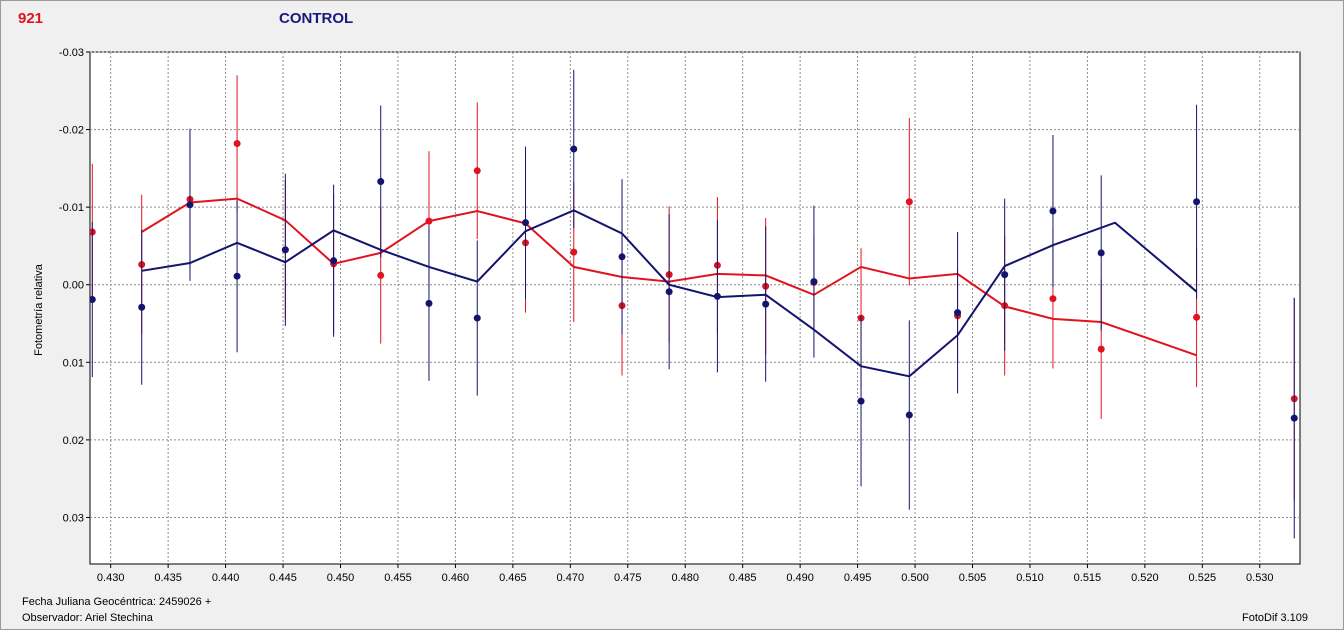  I want to click on x-tick-label: 0.490, so click(800, 578).